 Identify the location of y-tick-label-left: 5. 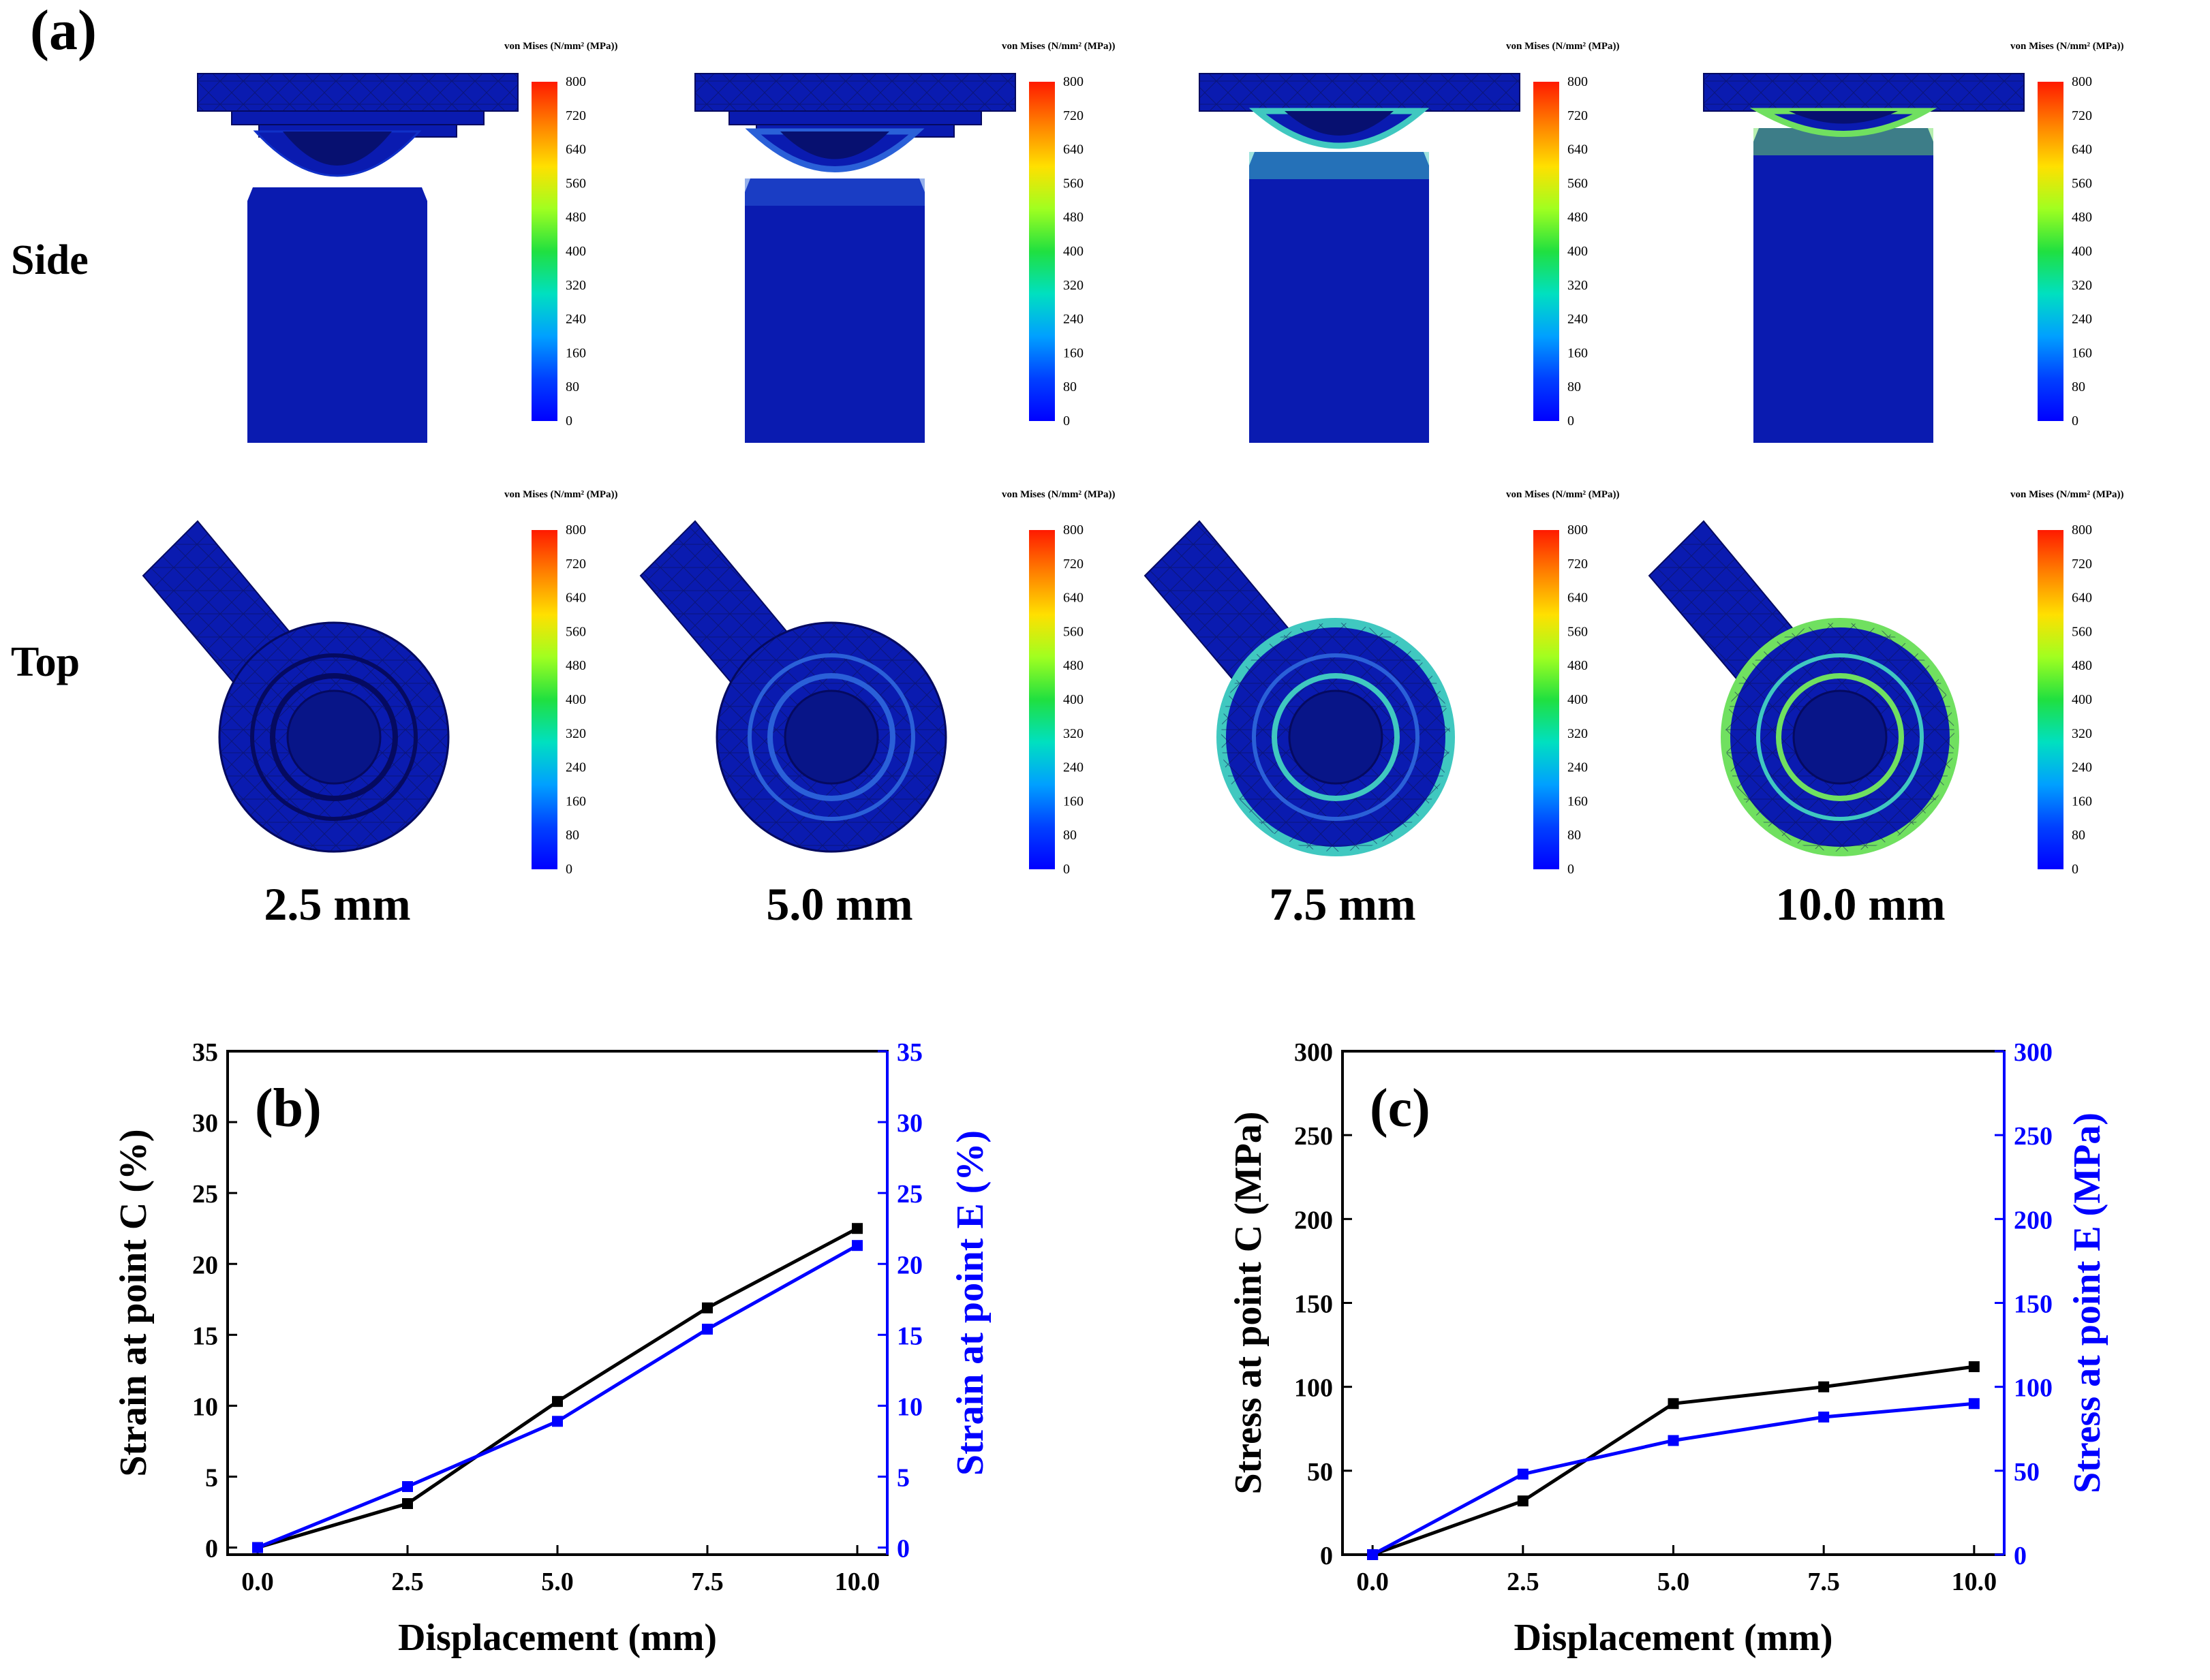
(211, 1478).